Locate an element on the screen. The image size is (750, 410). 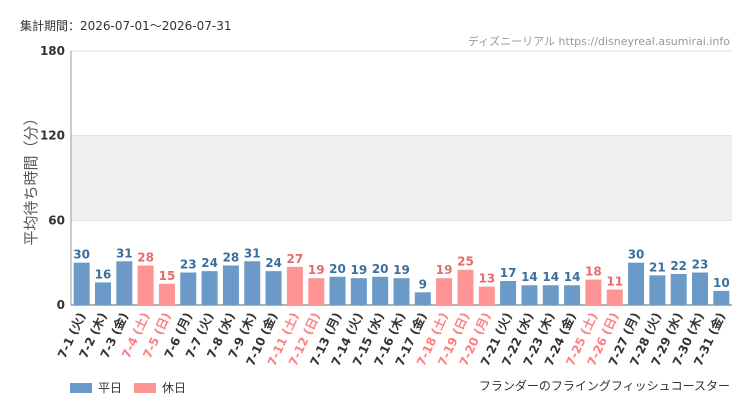
y-tick-label: 180 is located at coordinates (52, 51).